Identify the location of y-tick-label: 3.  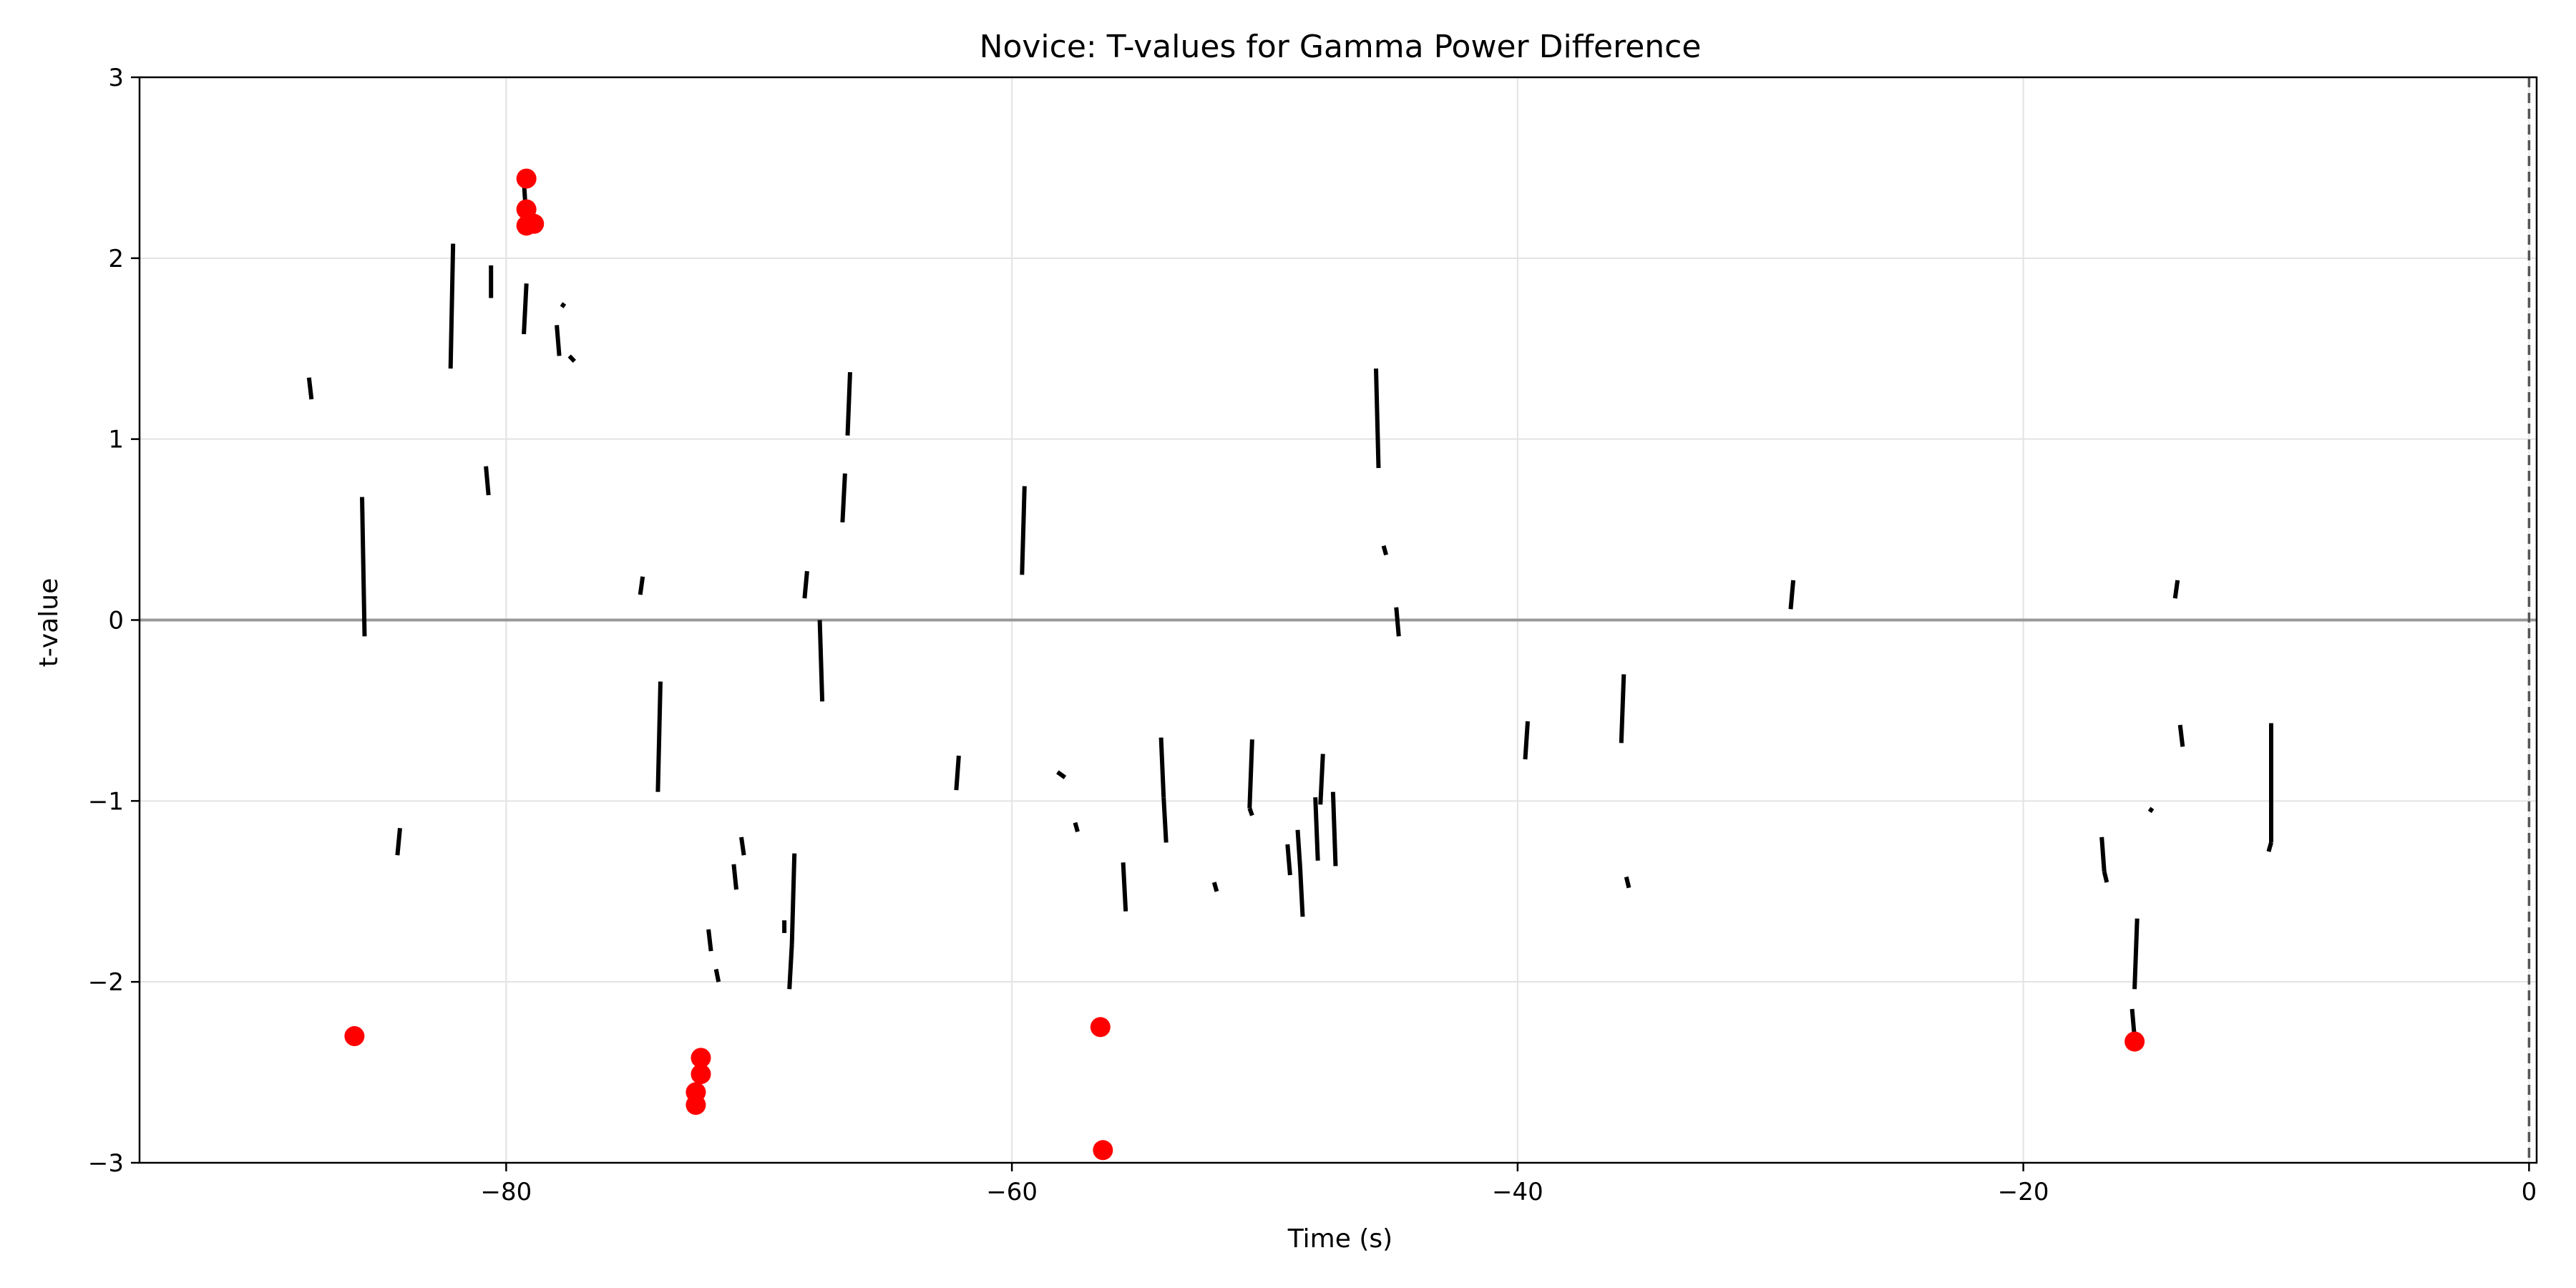
(116, 78).